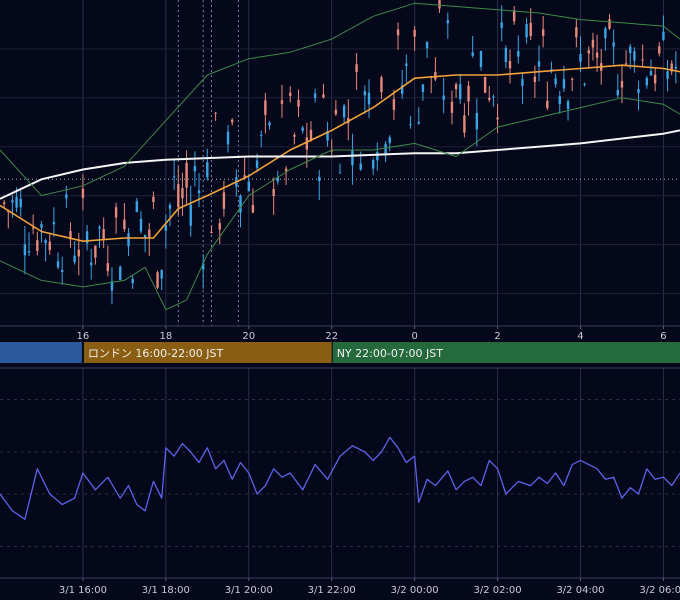  I want to click on osc-x-tick-label: 3/2 00:00, so click(415, 590).